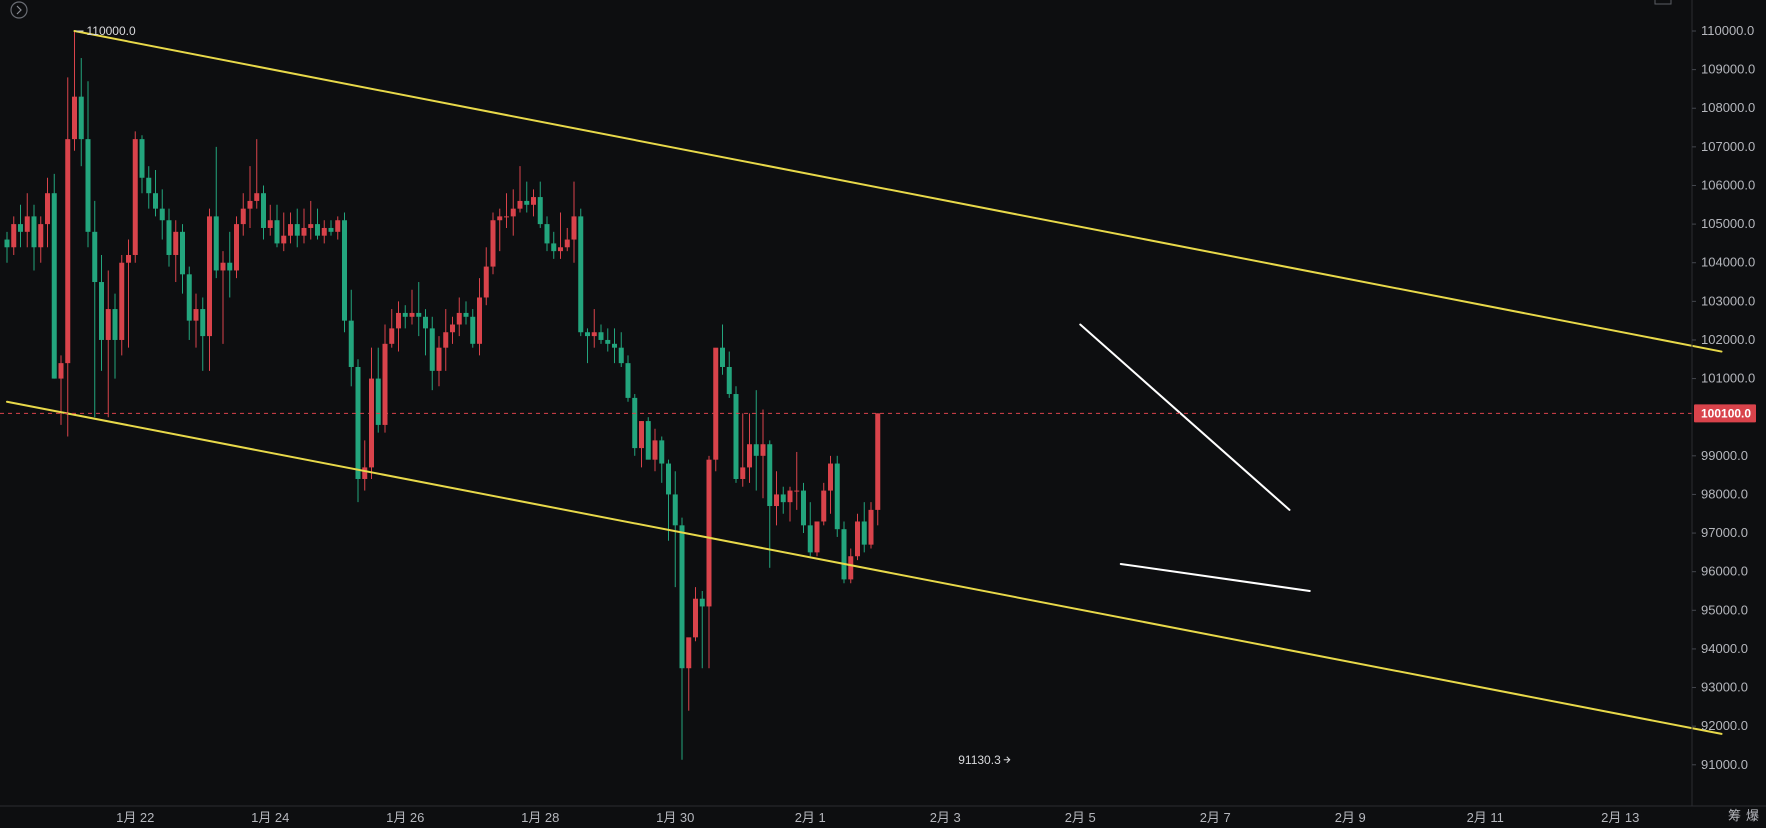  What do you see at coordinates (1215, 577) in the screenshot?
I see `wedge-lower-line` at bounding box center [1215, 577].